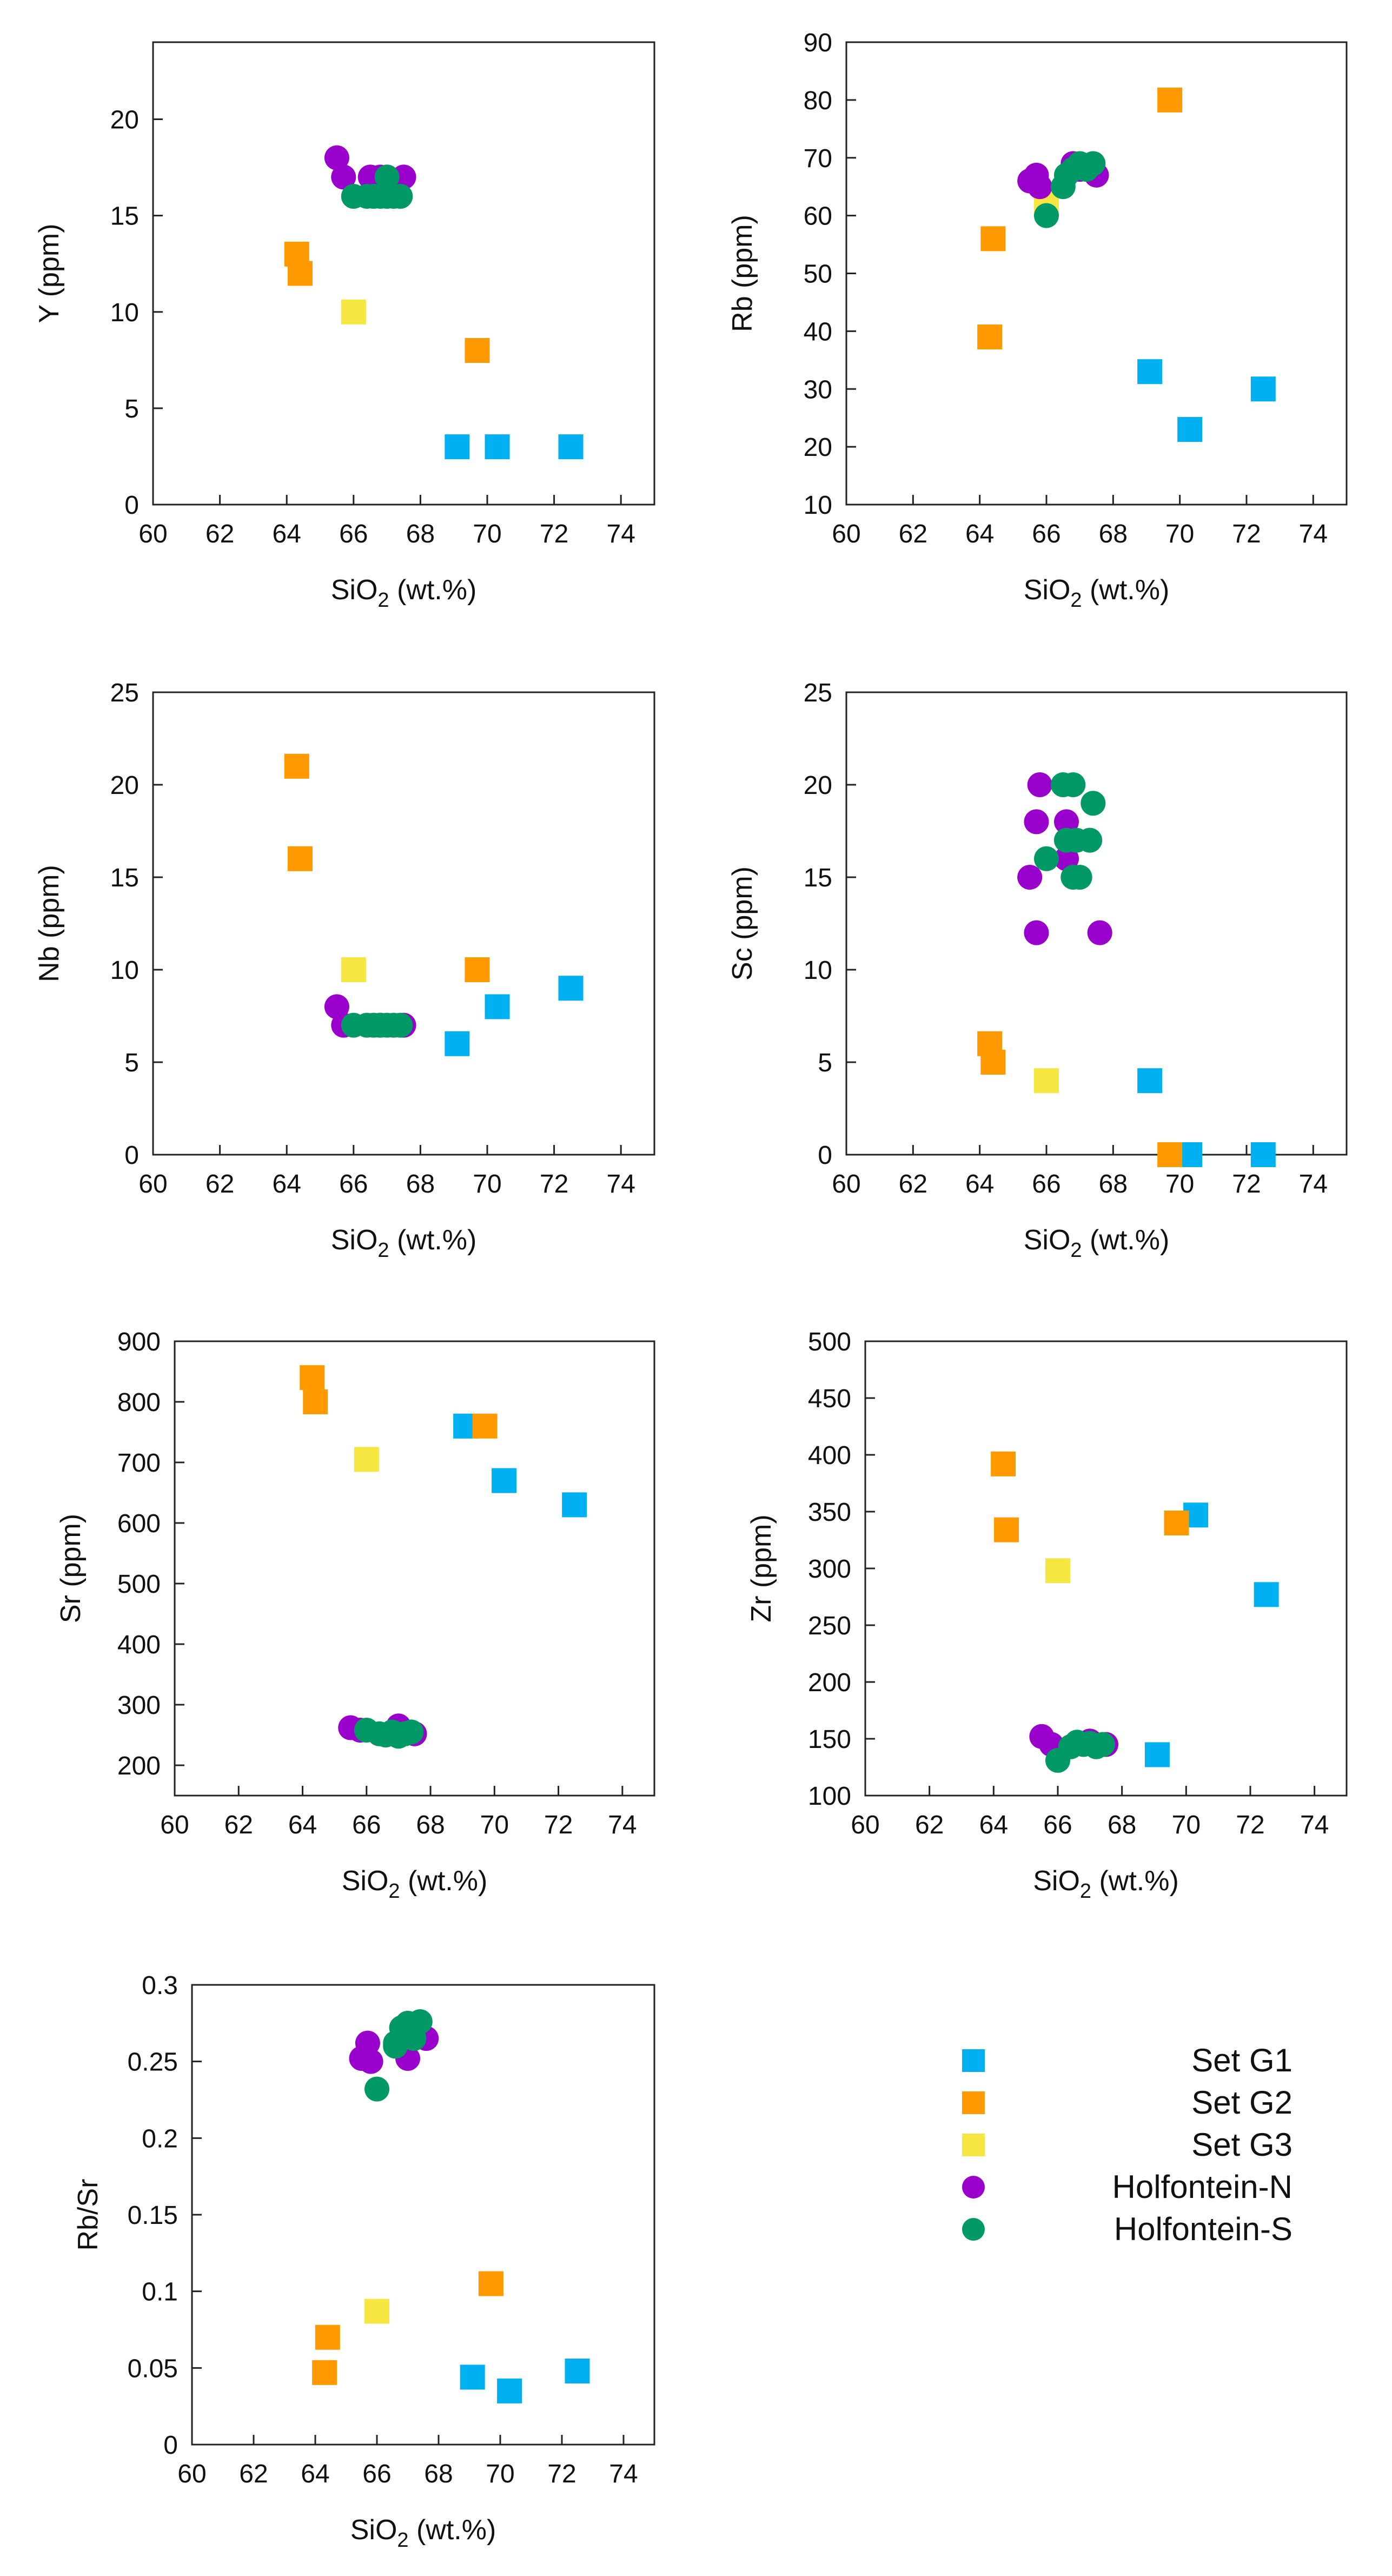 The image size is (1392, 2576). I want to click on series-set-g1, so click(1206, 401).